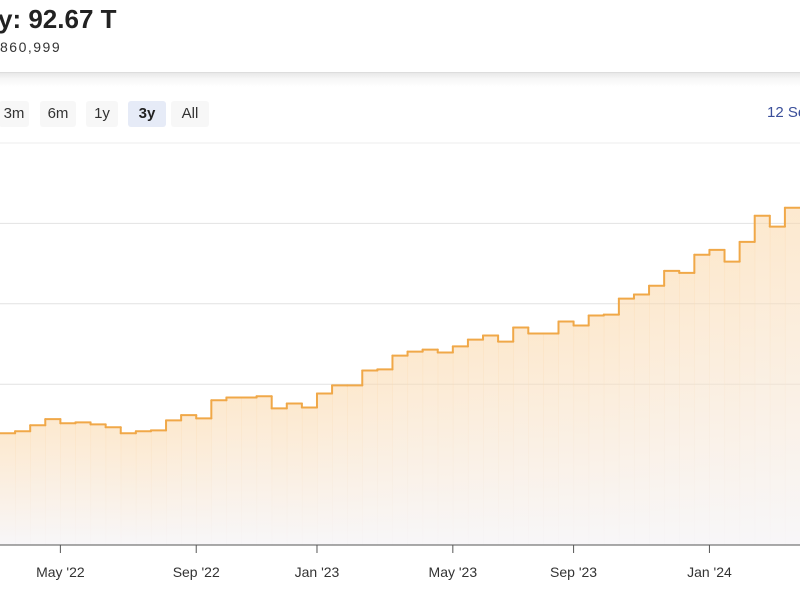 Image resolution: width=800 pixels, height=600 pixels. Describe the element at coordinates (147, 114) in the screenshot. I see `range-button: 3y` at that location.